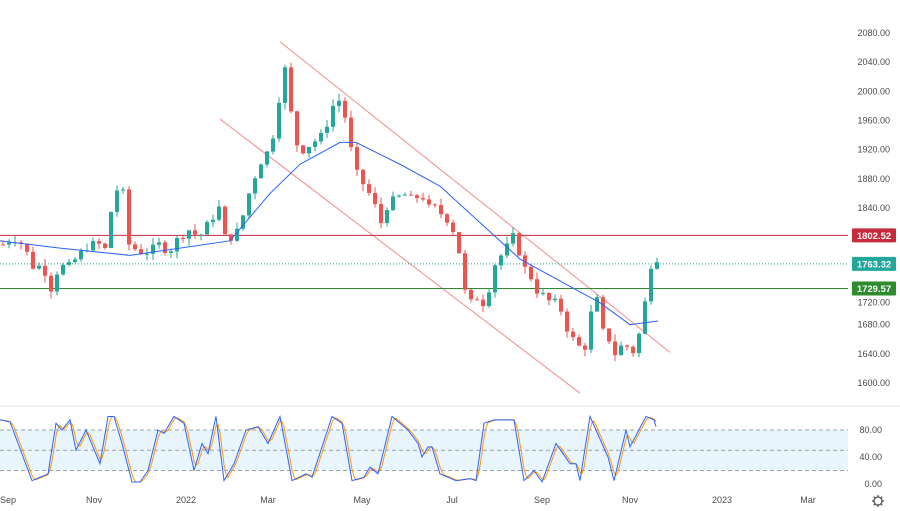 Image resolution: width=900 pixels, height=511 pixels. I want to click on price-tick-label: 2040.00, so click(873, 62).